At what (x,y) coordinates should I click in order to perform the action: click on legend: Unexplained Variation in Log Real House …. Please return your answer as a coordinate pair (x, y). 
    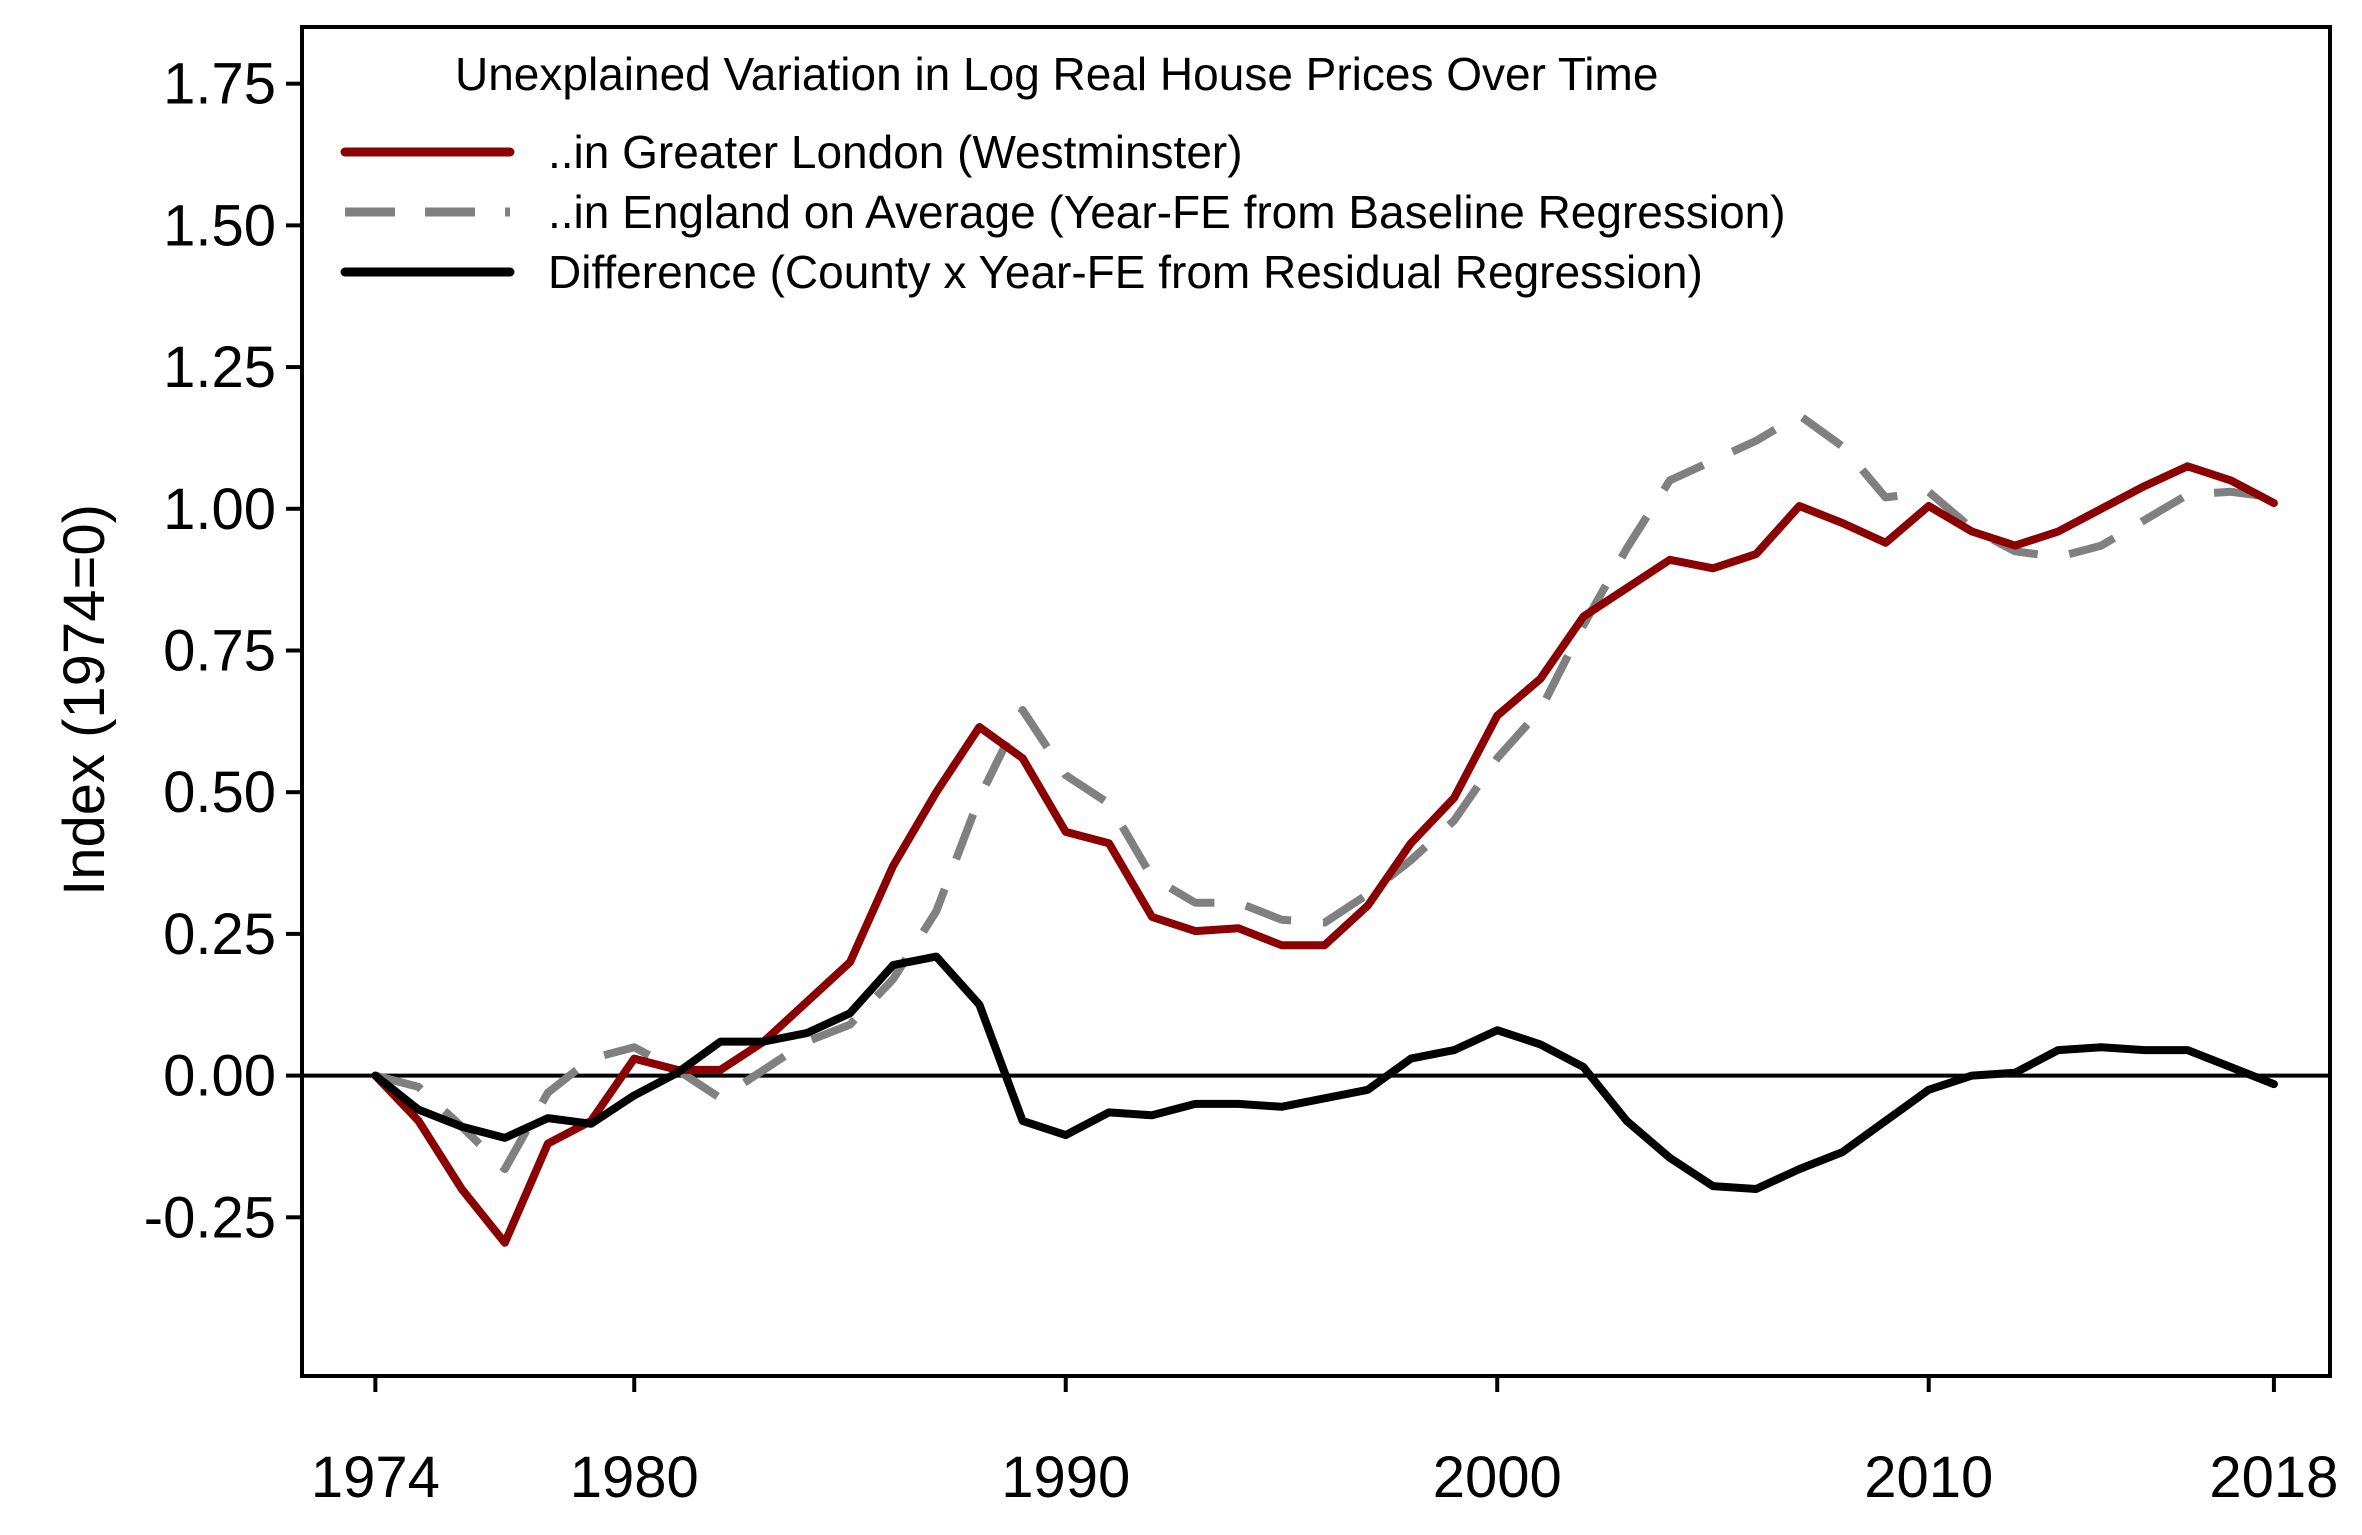
    Looking at the image, I should click on (1063, 173).